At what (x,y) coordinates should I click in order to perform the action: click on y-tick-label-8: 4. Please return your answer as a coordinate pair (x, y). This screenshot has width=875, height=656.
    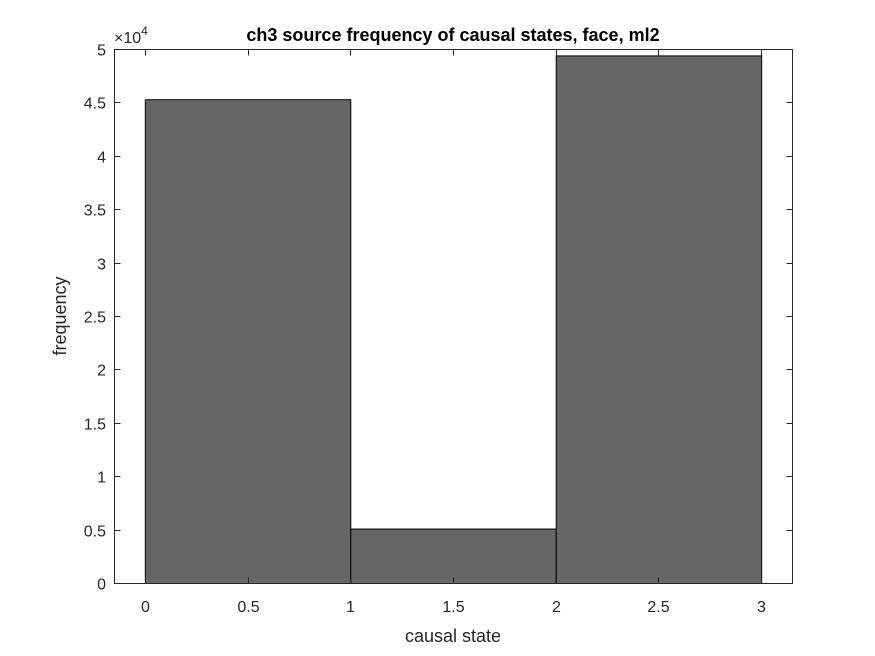
    Looking at the image, I should click on (101, 158).